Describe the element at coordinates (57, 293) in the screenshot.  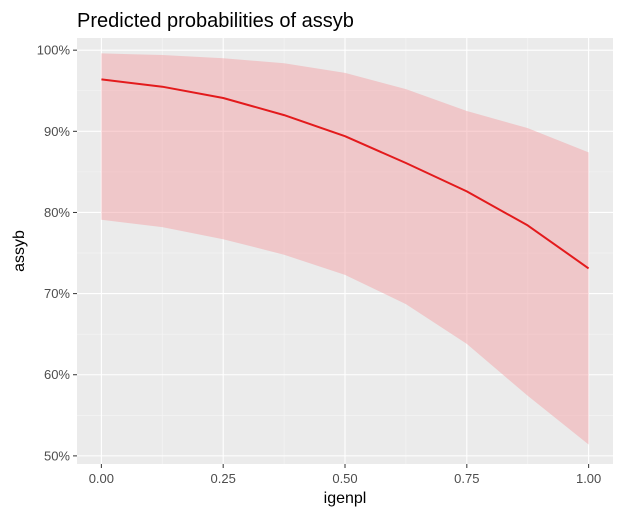
I see `y-tick-label: 70%` at that location.